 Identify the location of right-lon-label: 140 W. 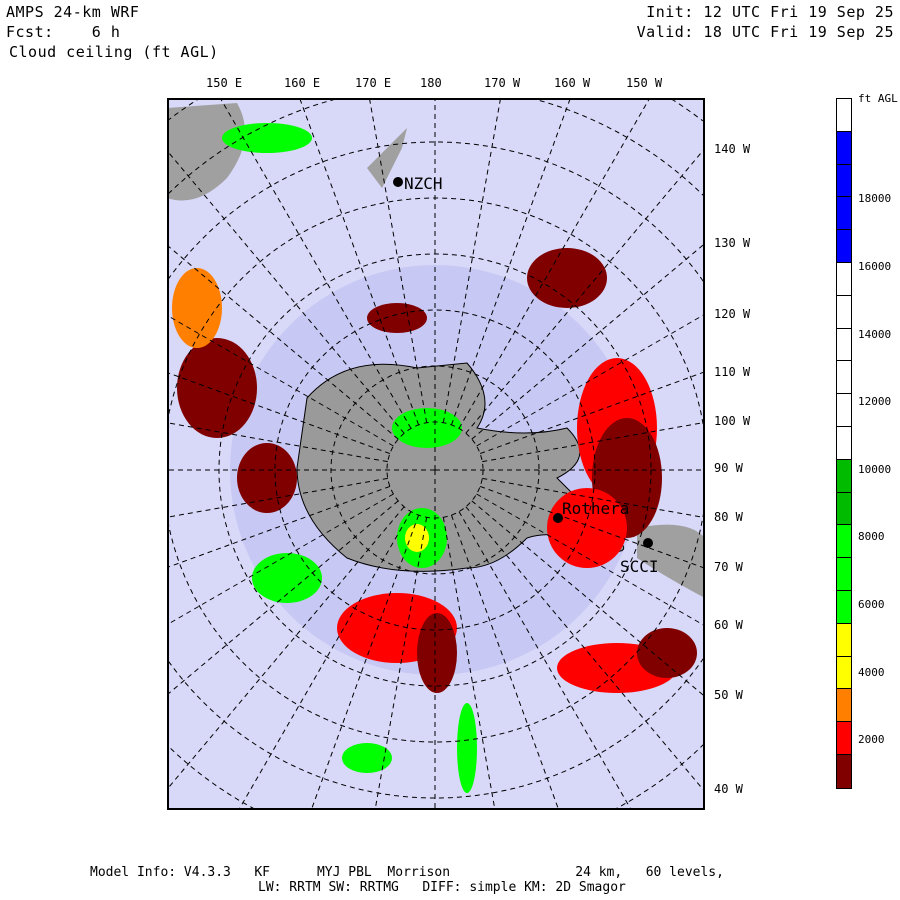
(732, 149).